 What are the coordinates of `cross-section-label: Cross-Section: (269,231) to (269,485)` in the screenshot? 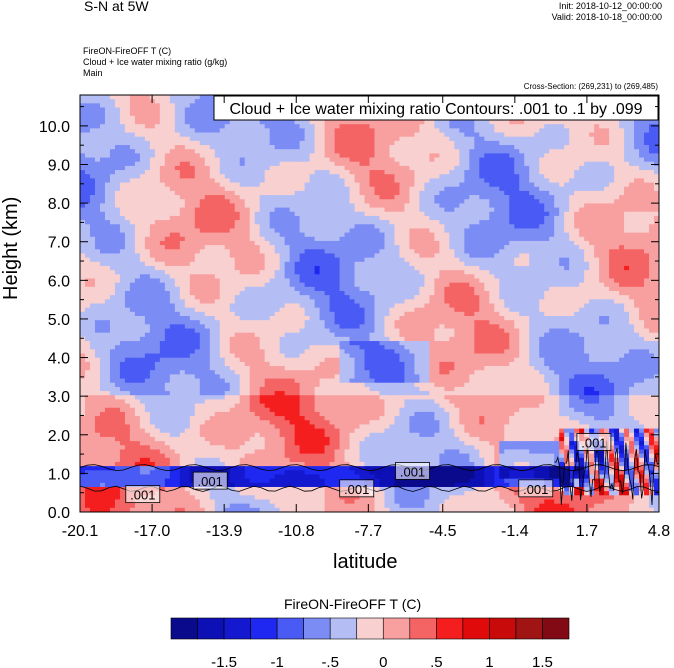 It's located at (590, 86).